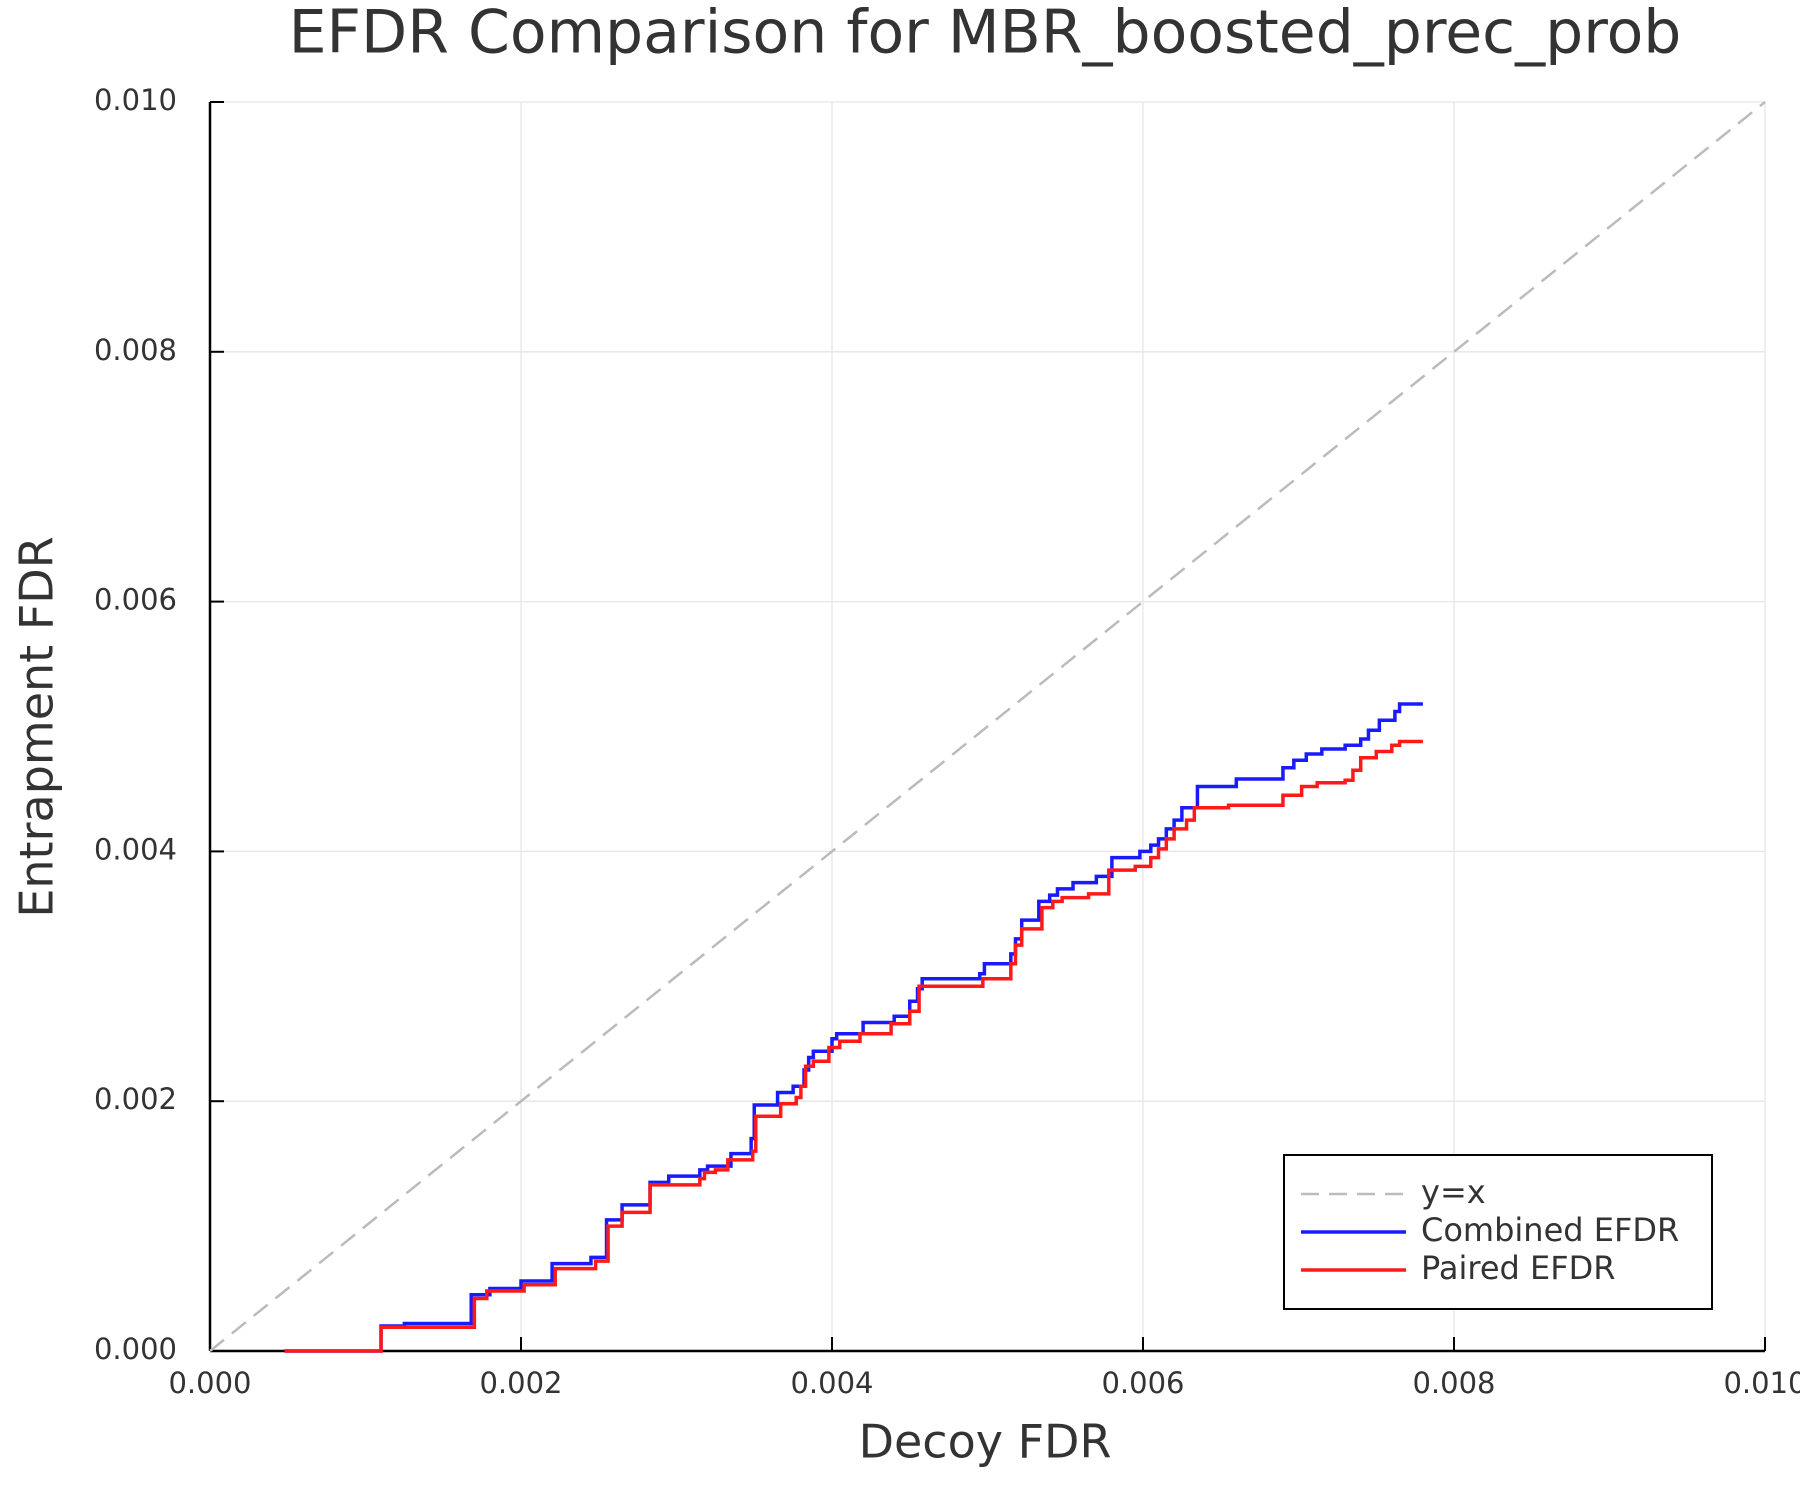 The image size is (1800, 1500). What do you see at coordinates (1142, 1383) in the screenshot?
I see `x-tick-label: 0.006` at bounding box center [1142, 1383].